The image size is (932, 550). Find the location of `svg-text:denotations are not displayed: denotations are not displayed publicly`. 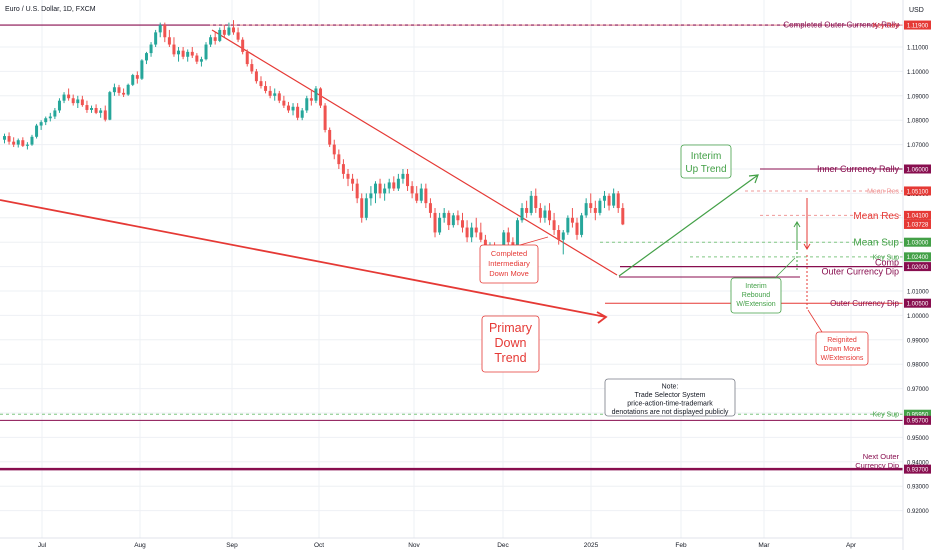

svg-text:denotations are not displayed: denotations are not displayed publicly is located at coordinates (670, 412).